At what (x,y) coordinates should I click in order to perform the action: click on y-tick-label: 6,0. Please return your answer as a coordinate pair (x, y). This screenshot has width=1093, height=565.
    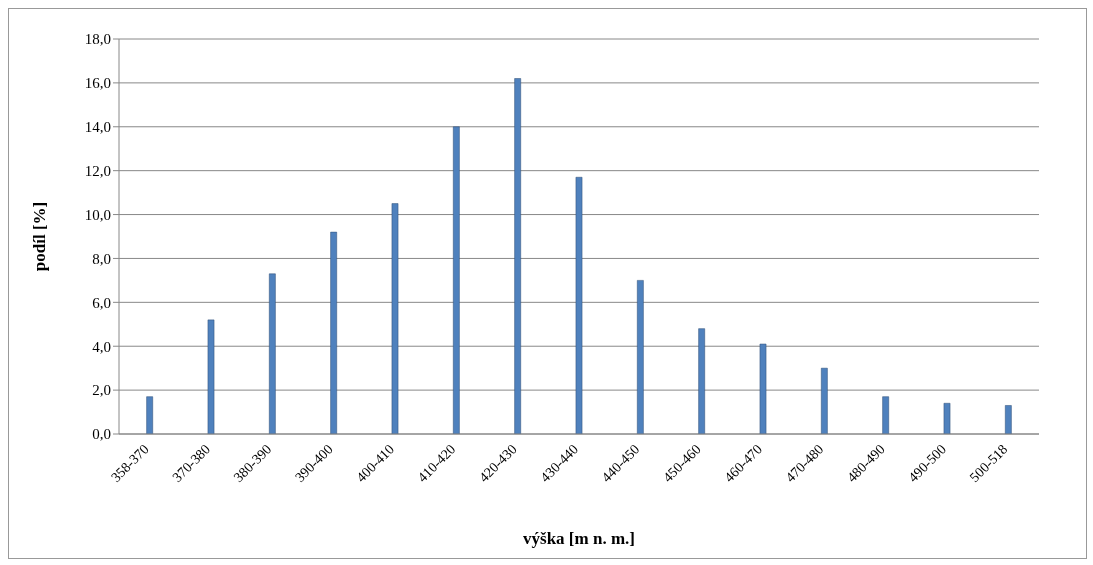
    Looking at the image, I should click on (101, 302).